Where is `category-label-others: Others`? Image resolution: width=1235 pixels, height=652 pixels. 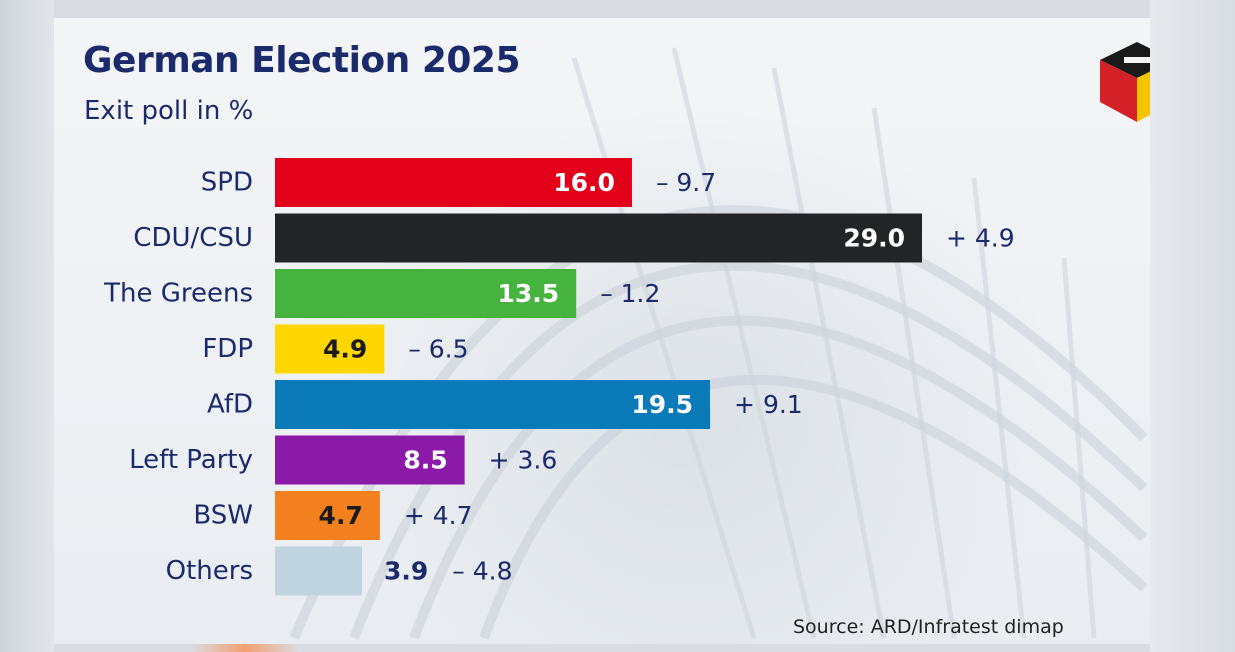
category-label-others: Others is located at coordinates (209, 571).